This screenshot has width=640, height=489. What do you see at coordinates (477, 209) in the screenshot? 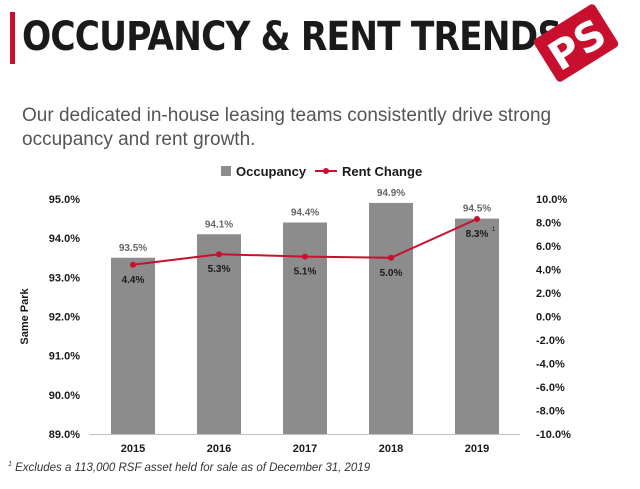
I see `bar-value-label: 94.5%` at bounding box center [477, 209].